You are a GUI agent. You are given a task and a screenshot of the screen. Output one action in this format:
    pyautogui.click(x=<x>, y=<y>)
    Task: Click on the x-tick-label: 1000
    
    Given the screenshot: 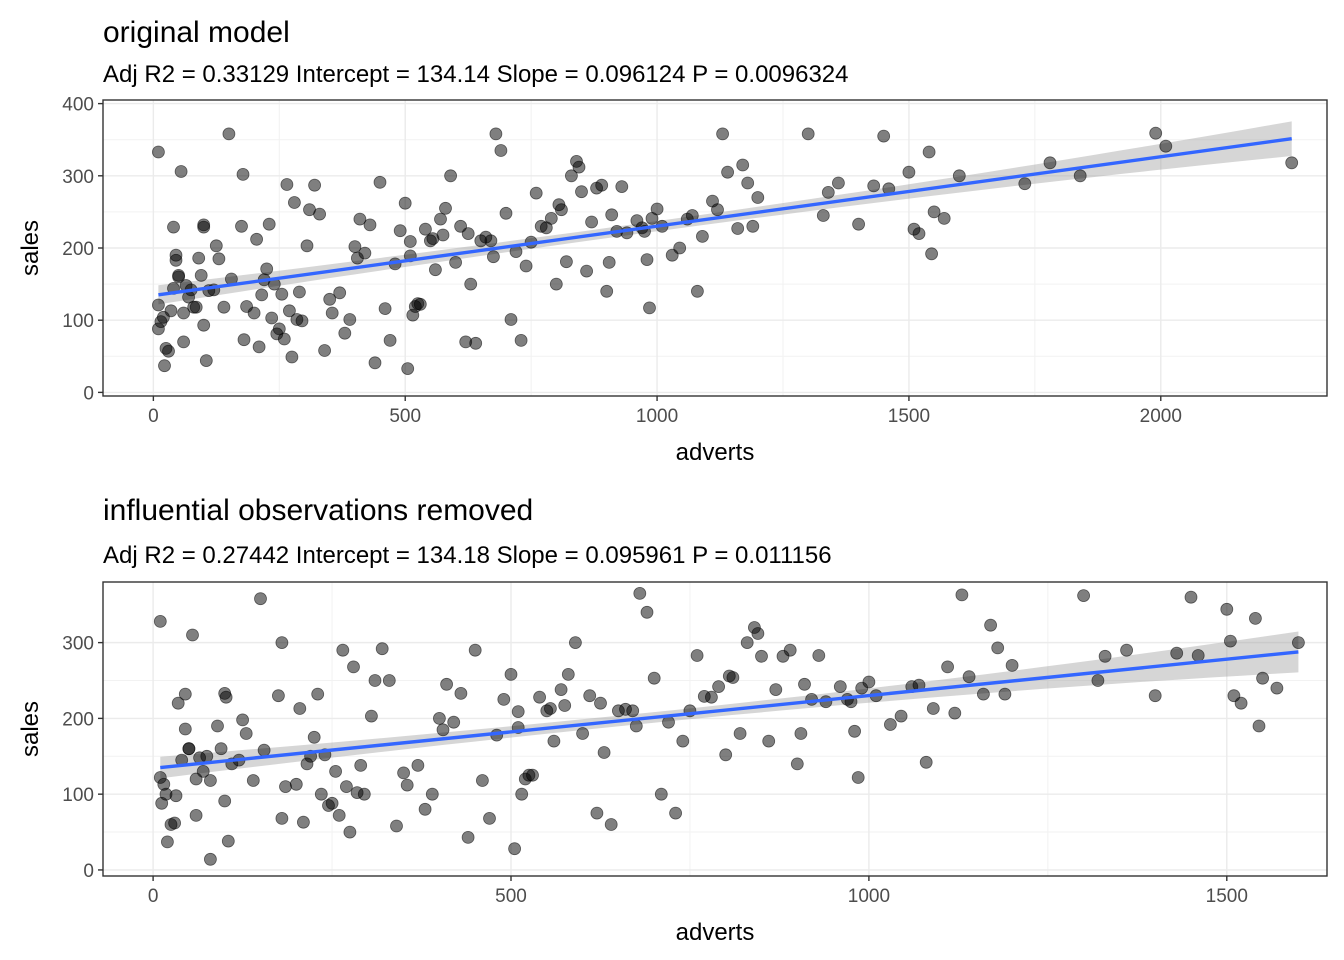 What is the action you would take?
    pyautogui.click(x=657, y=416)
    